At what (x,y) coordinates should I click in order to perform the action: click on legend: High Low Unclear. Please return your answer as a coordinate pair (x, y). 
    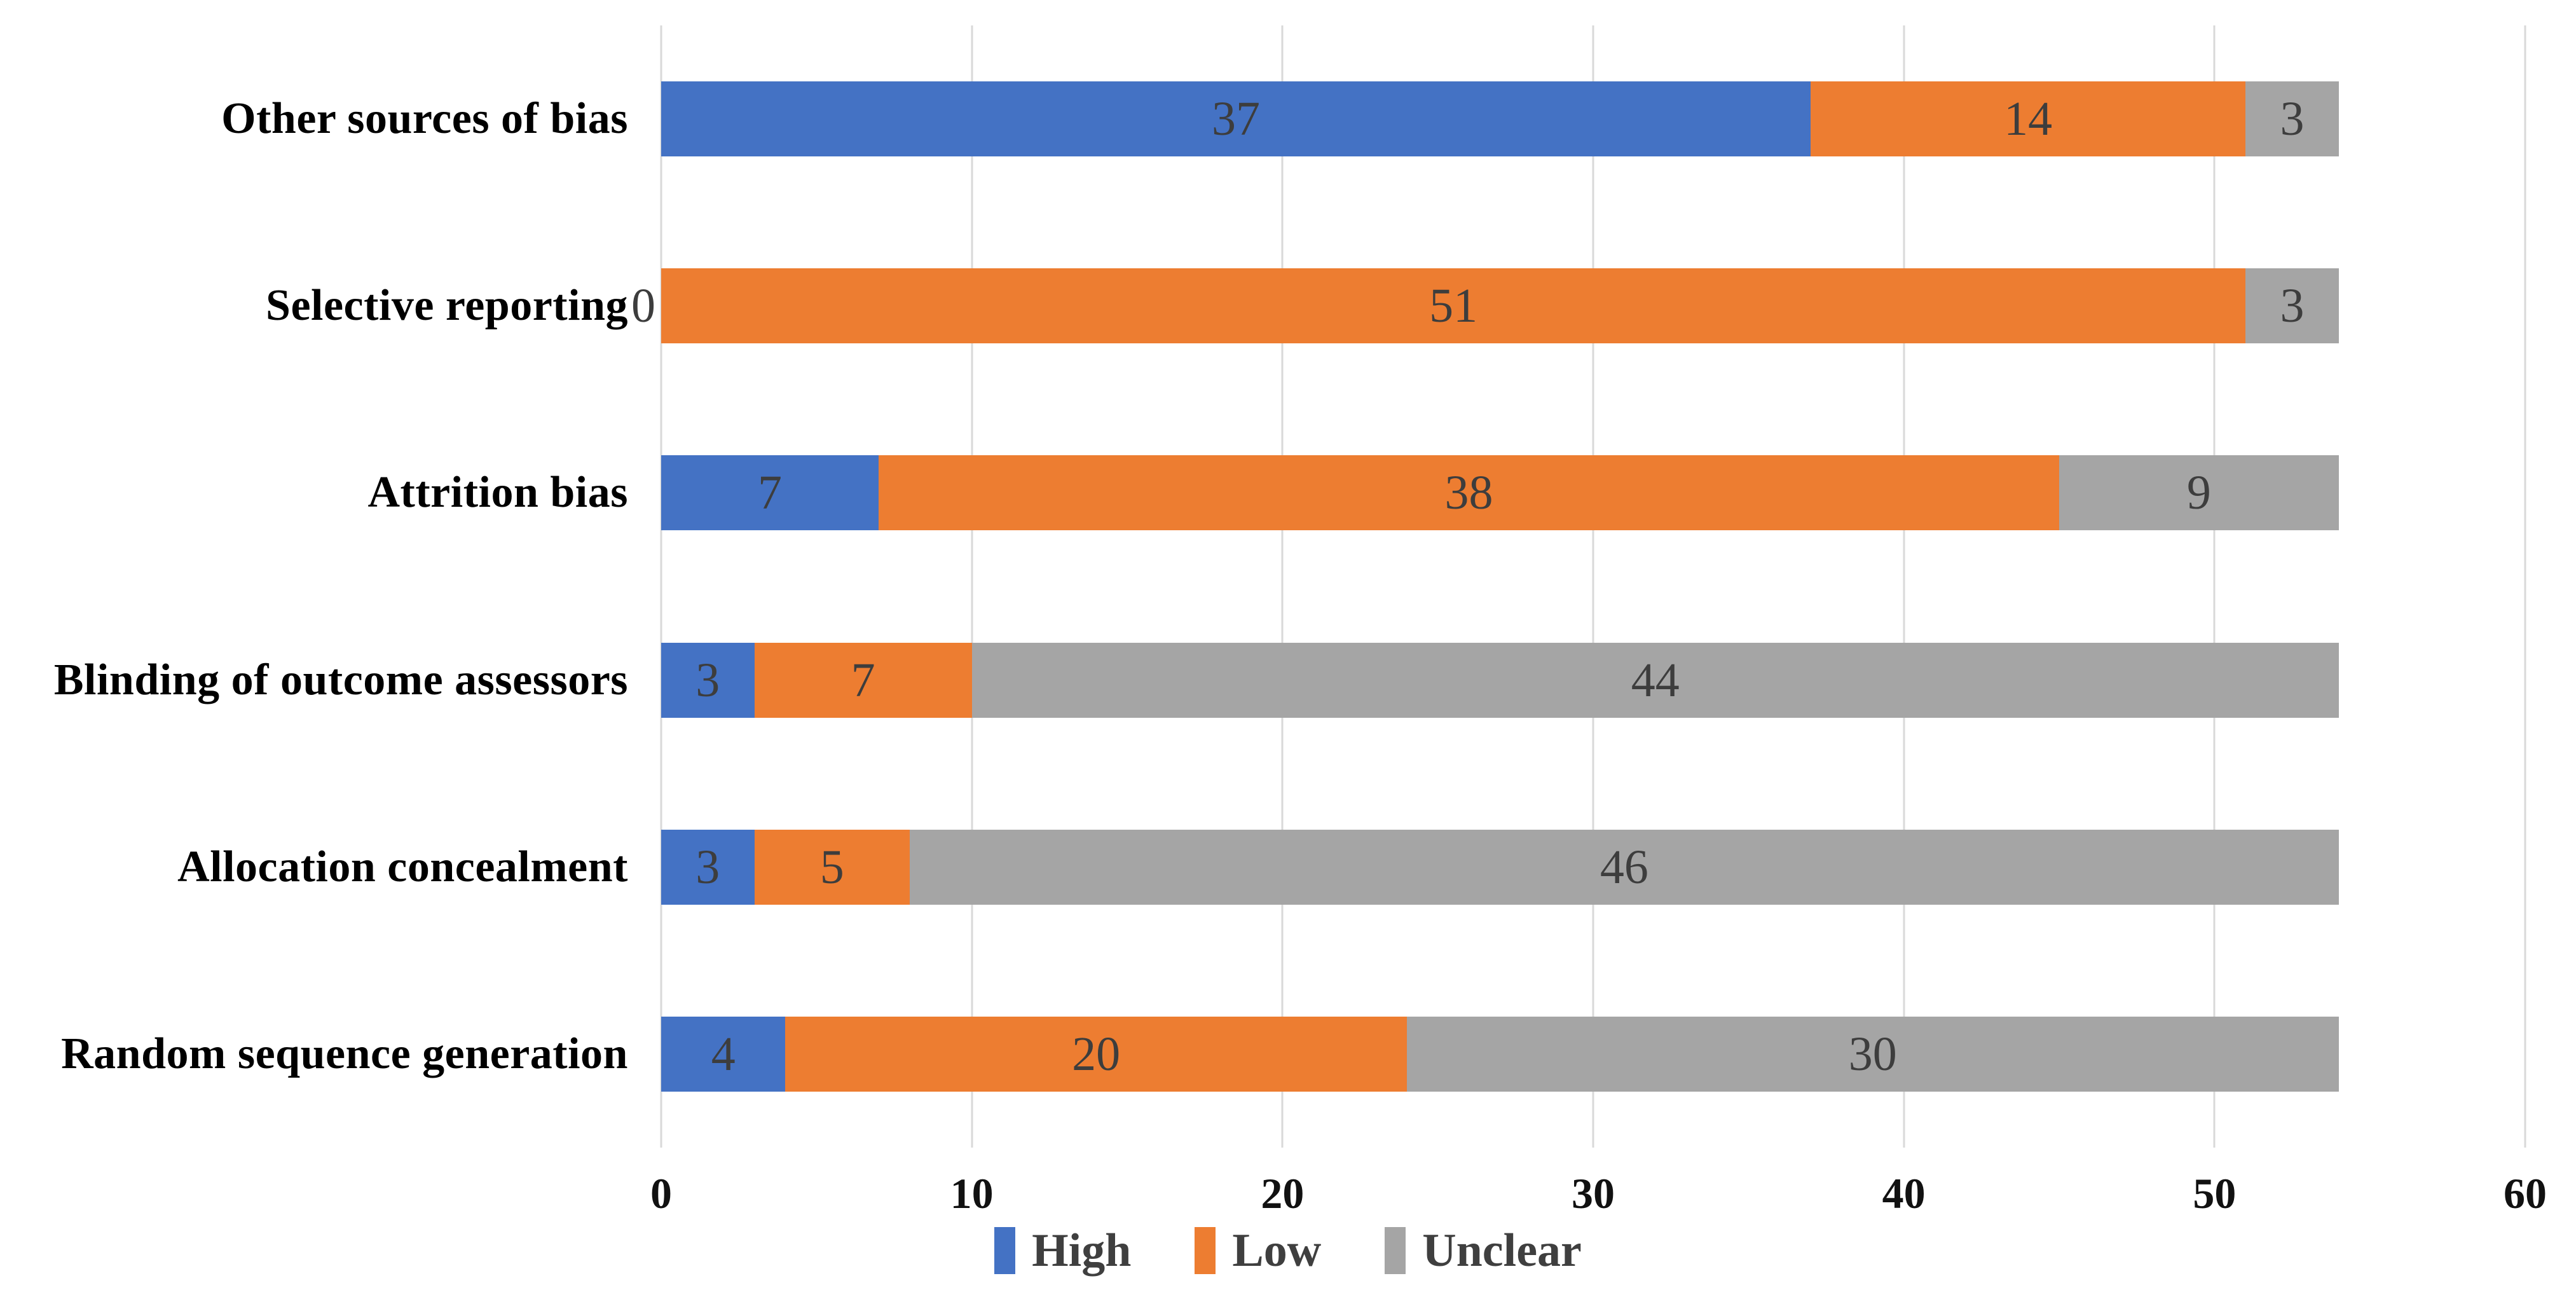
    Looking at the image, I should click on (1288, 1250).